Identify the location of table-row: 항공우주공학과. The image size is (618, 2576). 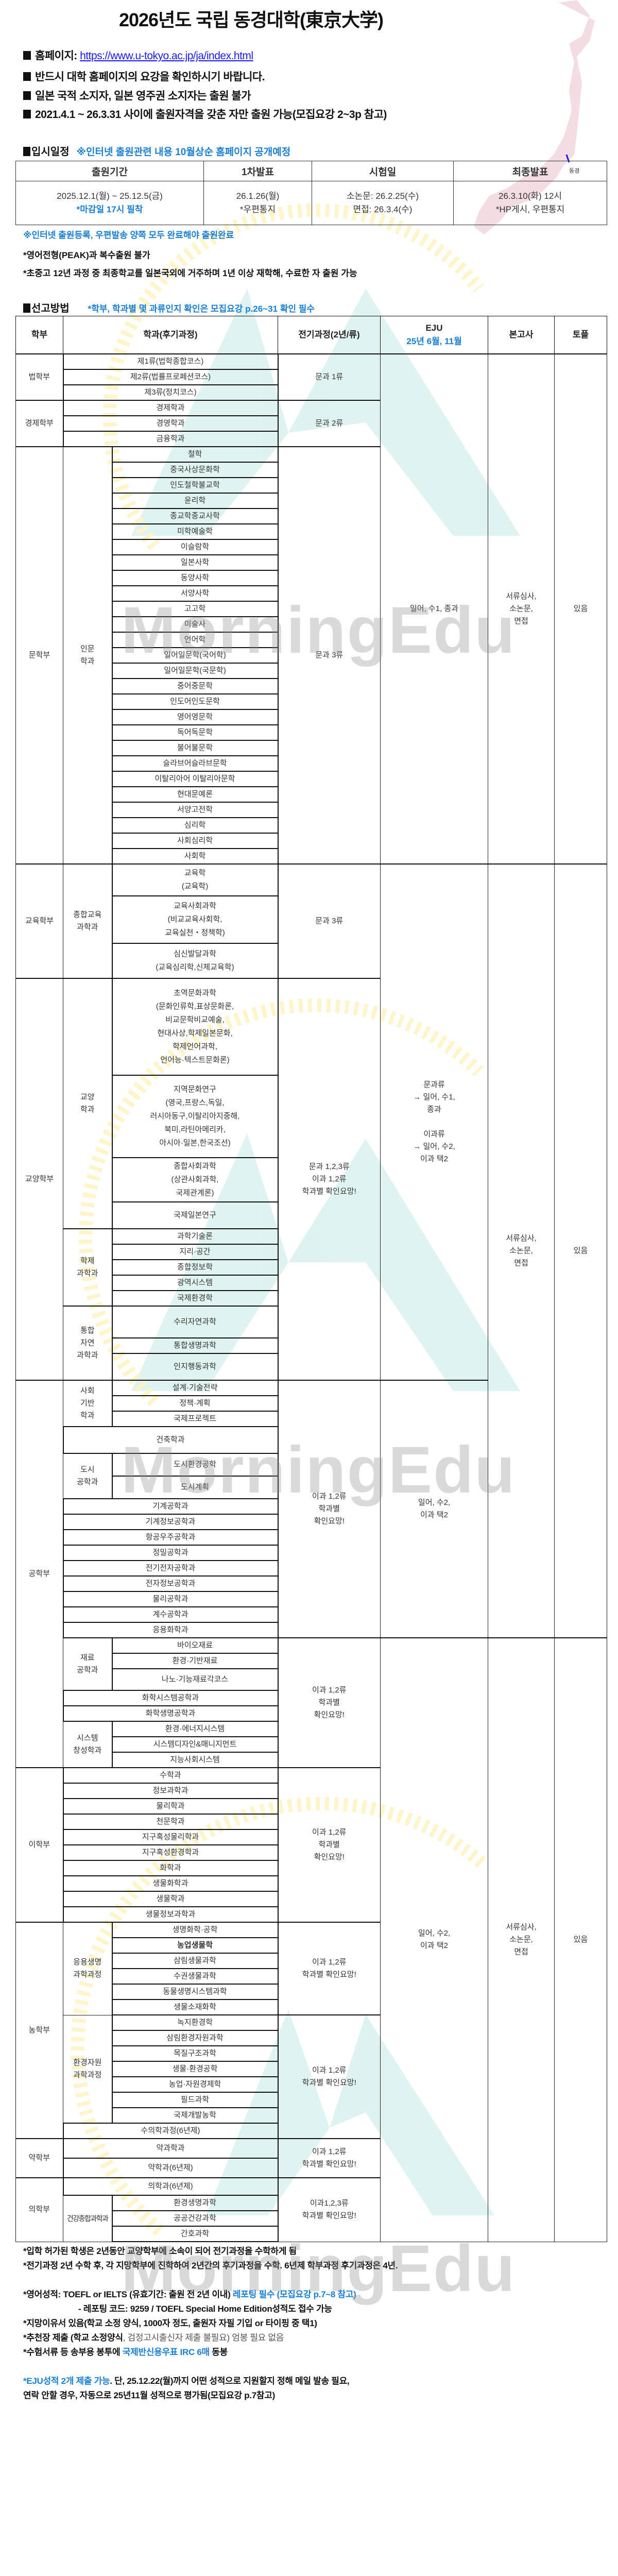
(311, 1537).